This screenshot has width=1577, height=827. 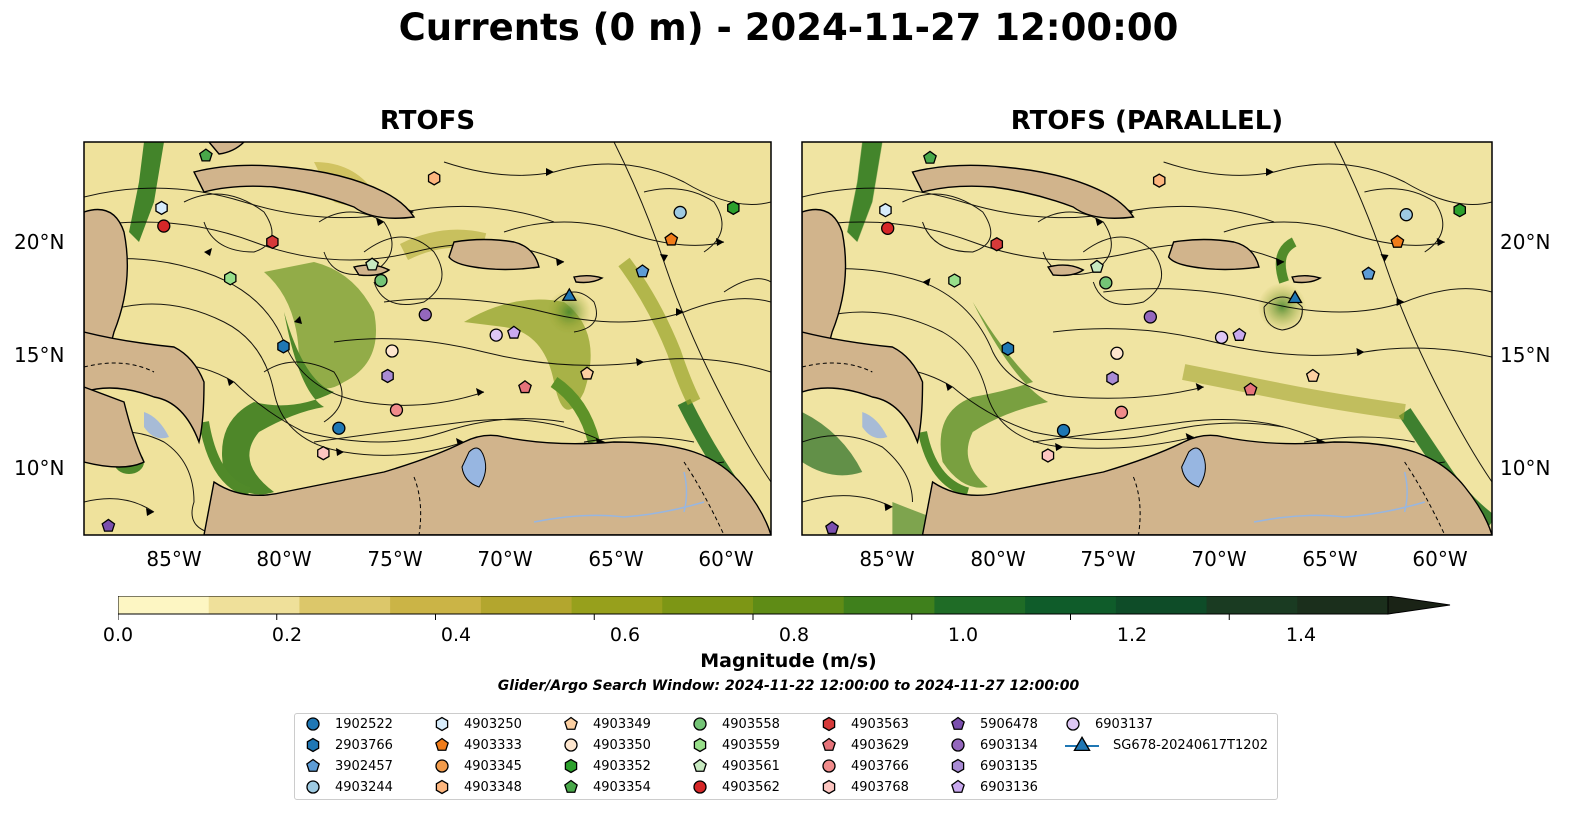 What do you see at coordinates (622, 787) in the screenshot?
I see `legend-label: 4903354` at bounding box center [622, 787].